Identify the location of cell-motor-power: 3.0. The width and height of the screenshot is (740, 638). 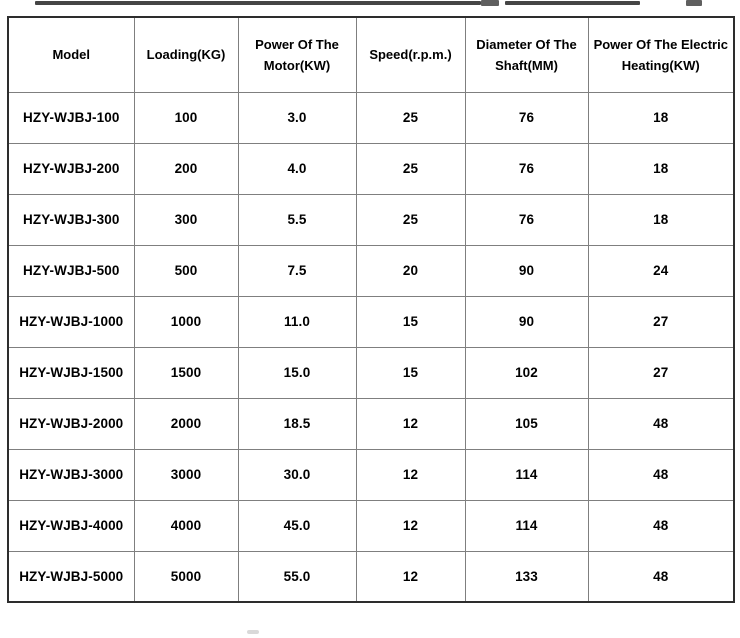
(297, 117).